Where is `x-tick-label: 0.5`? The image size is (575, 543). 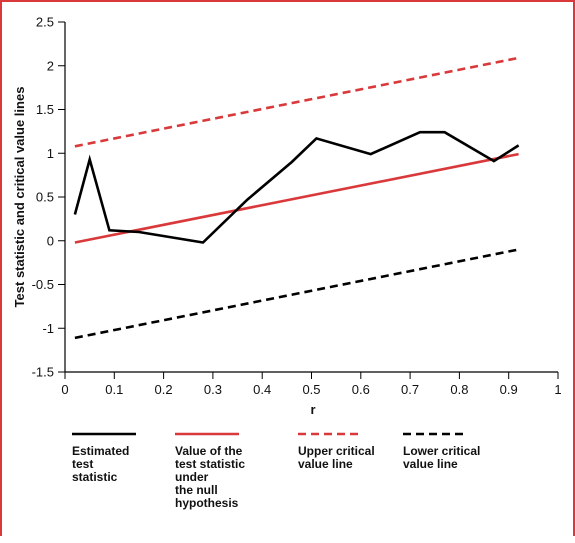
x-tick-label: 0.5 is located at coordinates (311, 389).